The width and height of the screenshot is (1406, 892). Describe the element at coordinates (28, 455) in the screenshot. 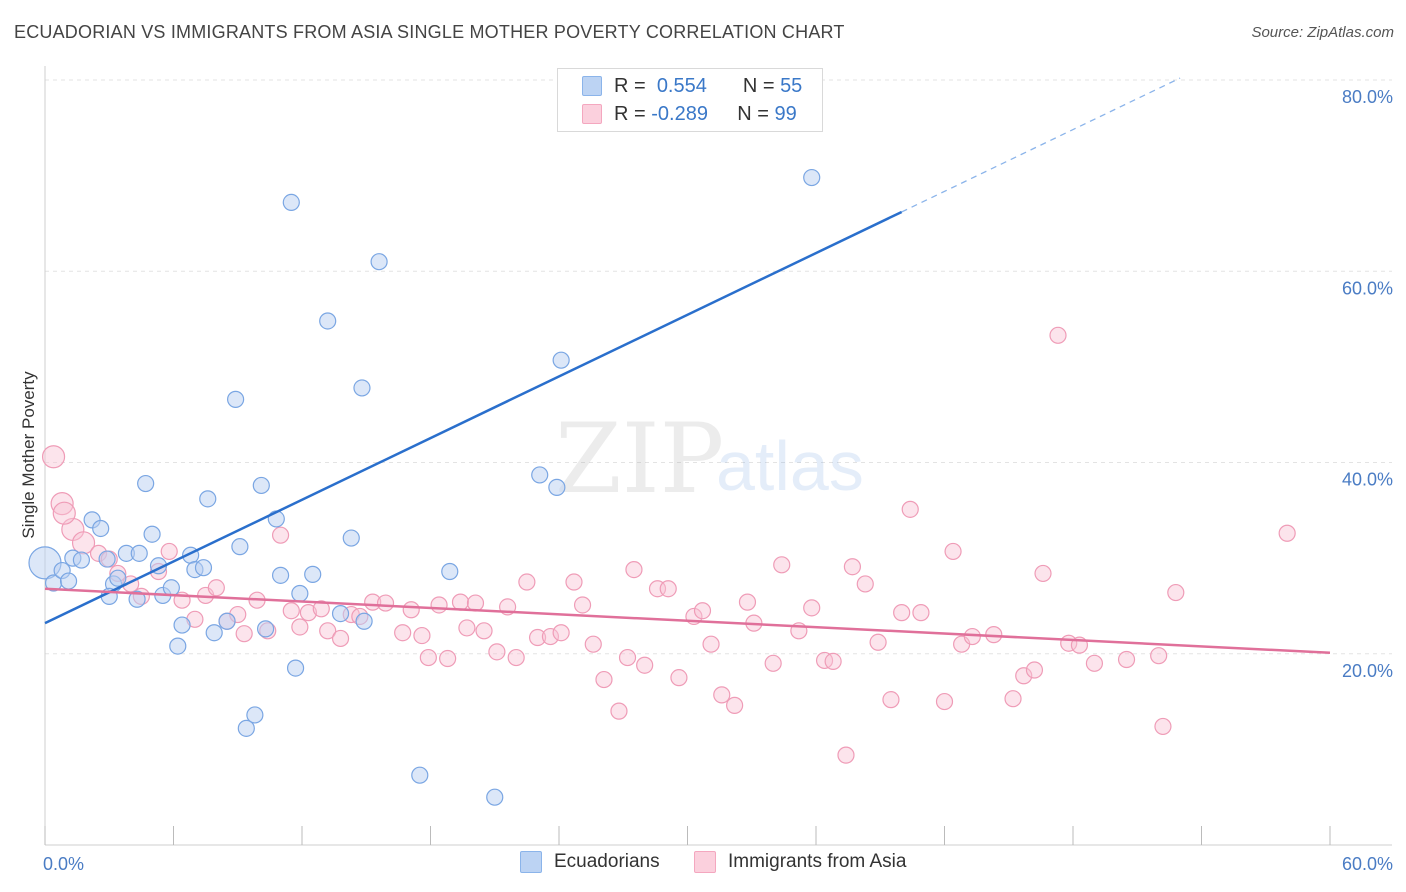

I see `y-axis-label: Single Mother Poverty` at that location.